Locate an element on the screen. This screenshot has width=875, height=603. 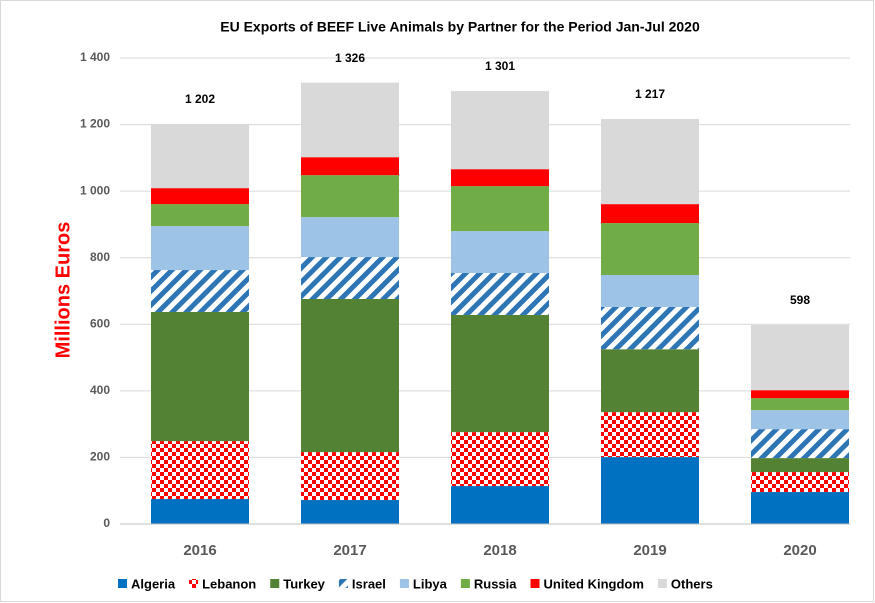
x-tick-label: 2020 is located at coordinates (799, 550).